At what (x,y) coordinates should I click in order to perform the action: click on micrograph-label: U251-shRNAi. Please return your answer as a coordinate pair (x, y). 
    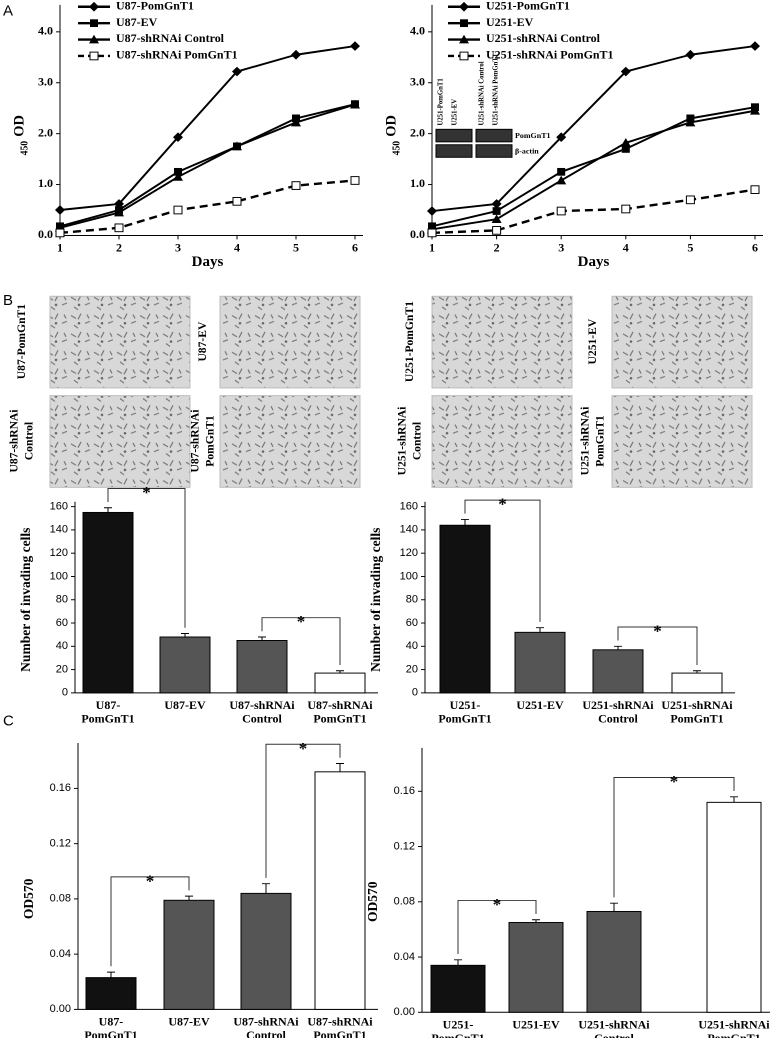
    Looking at the image, I should click on (585, 440).